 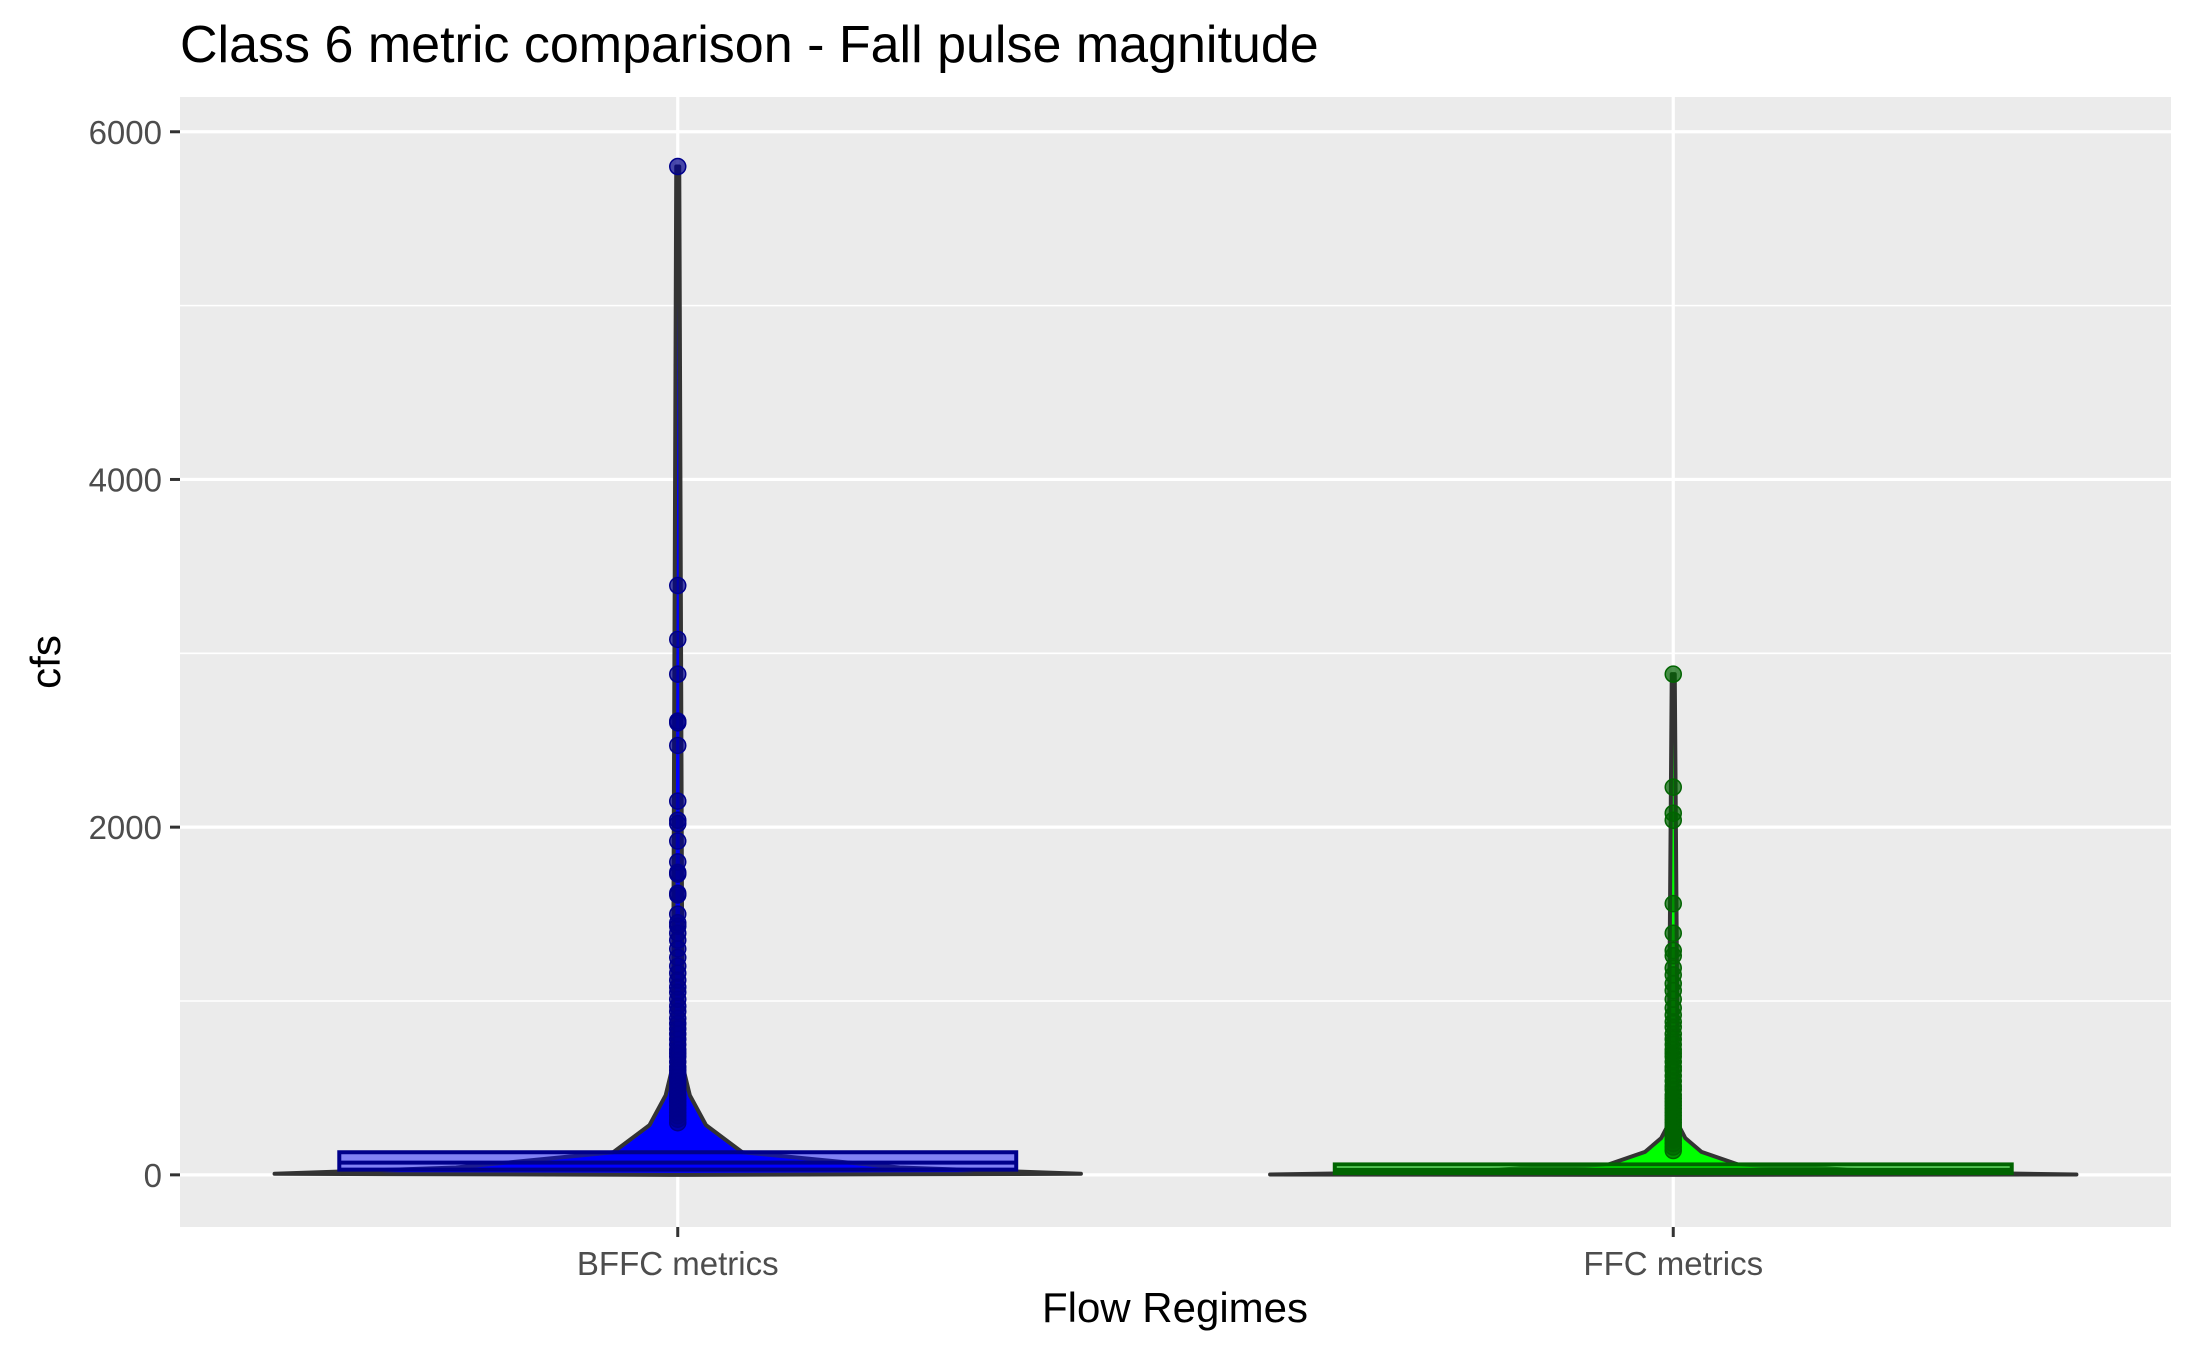 What do you see at coordinates (1170, 1254) in the screenshot?
I see `x-axis: BFFC metrics FFC metrics` at bounding box center [1170, 1254].